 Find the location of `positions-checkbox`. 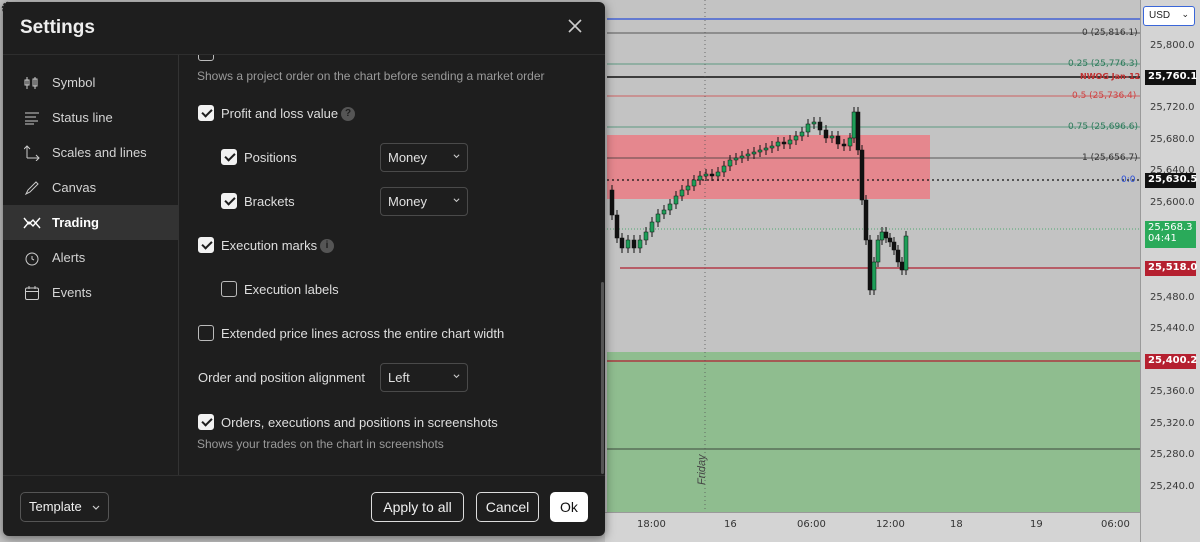

positions-checkbox is located at coordinates (229, 157).